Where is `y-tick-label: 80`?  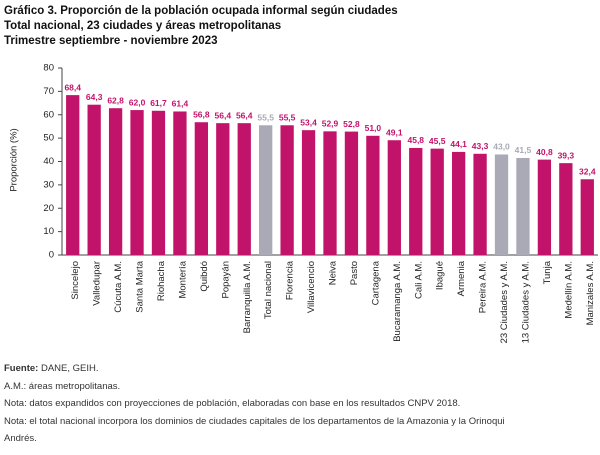 y-tick-label: 80 is located at coordinates (48, 68).